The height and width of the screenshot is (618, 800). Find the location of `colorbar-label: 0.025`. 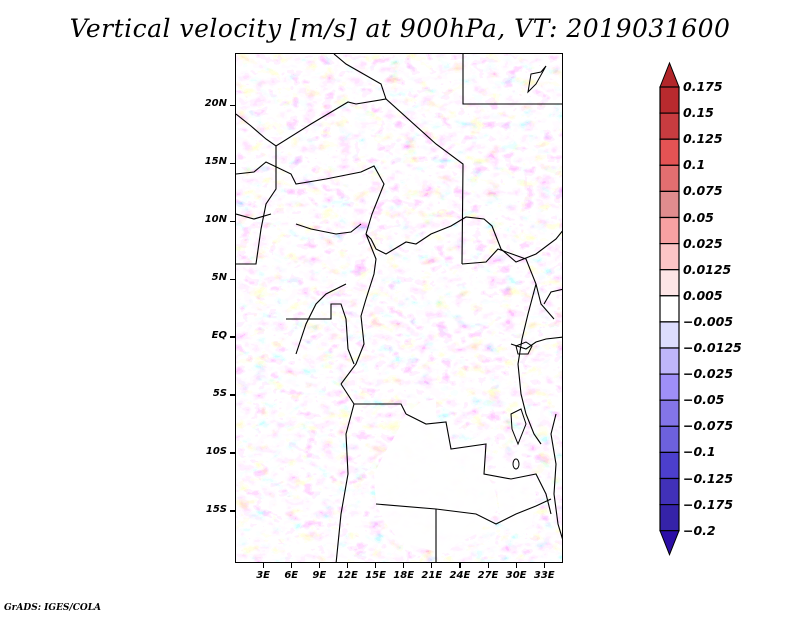

colorbar-label: 0.025 is located at coordinates (703, 243).